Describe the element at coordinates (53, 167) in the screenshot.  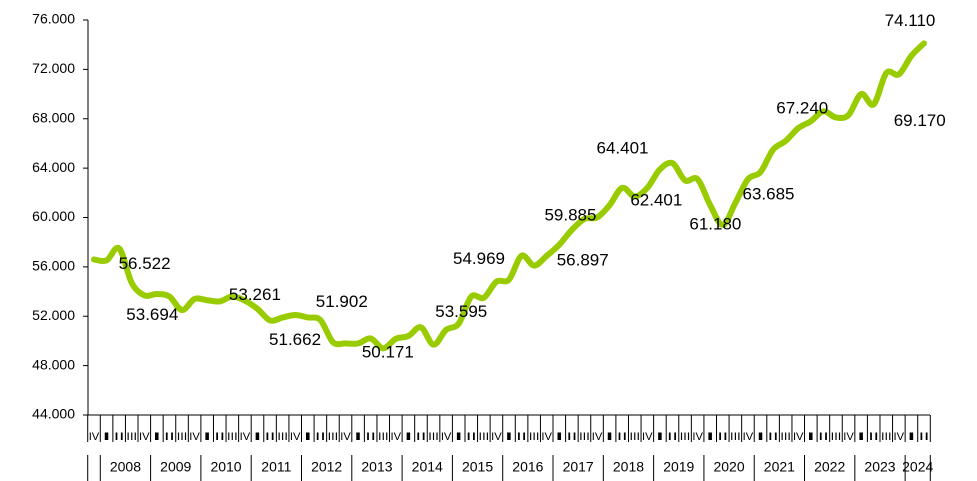
I see `y-tick-label: 64.000` at that location.